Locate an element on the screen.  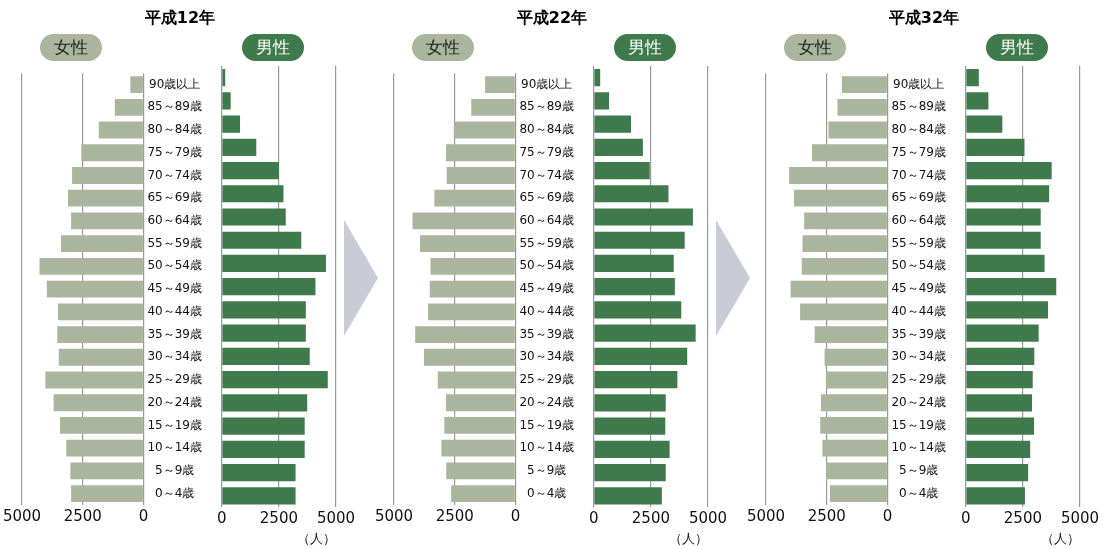
y-tick-label: 80～84歳 is located at coordinates (174, 129).